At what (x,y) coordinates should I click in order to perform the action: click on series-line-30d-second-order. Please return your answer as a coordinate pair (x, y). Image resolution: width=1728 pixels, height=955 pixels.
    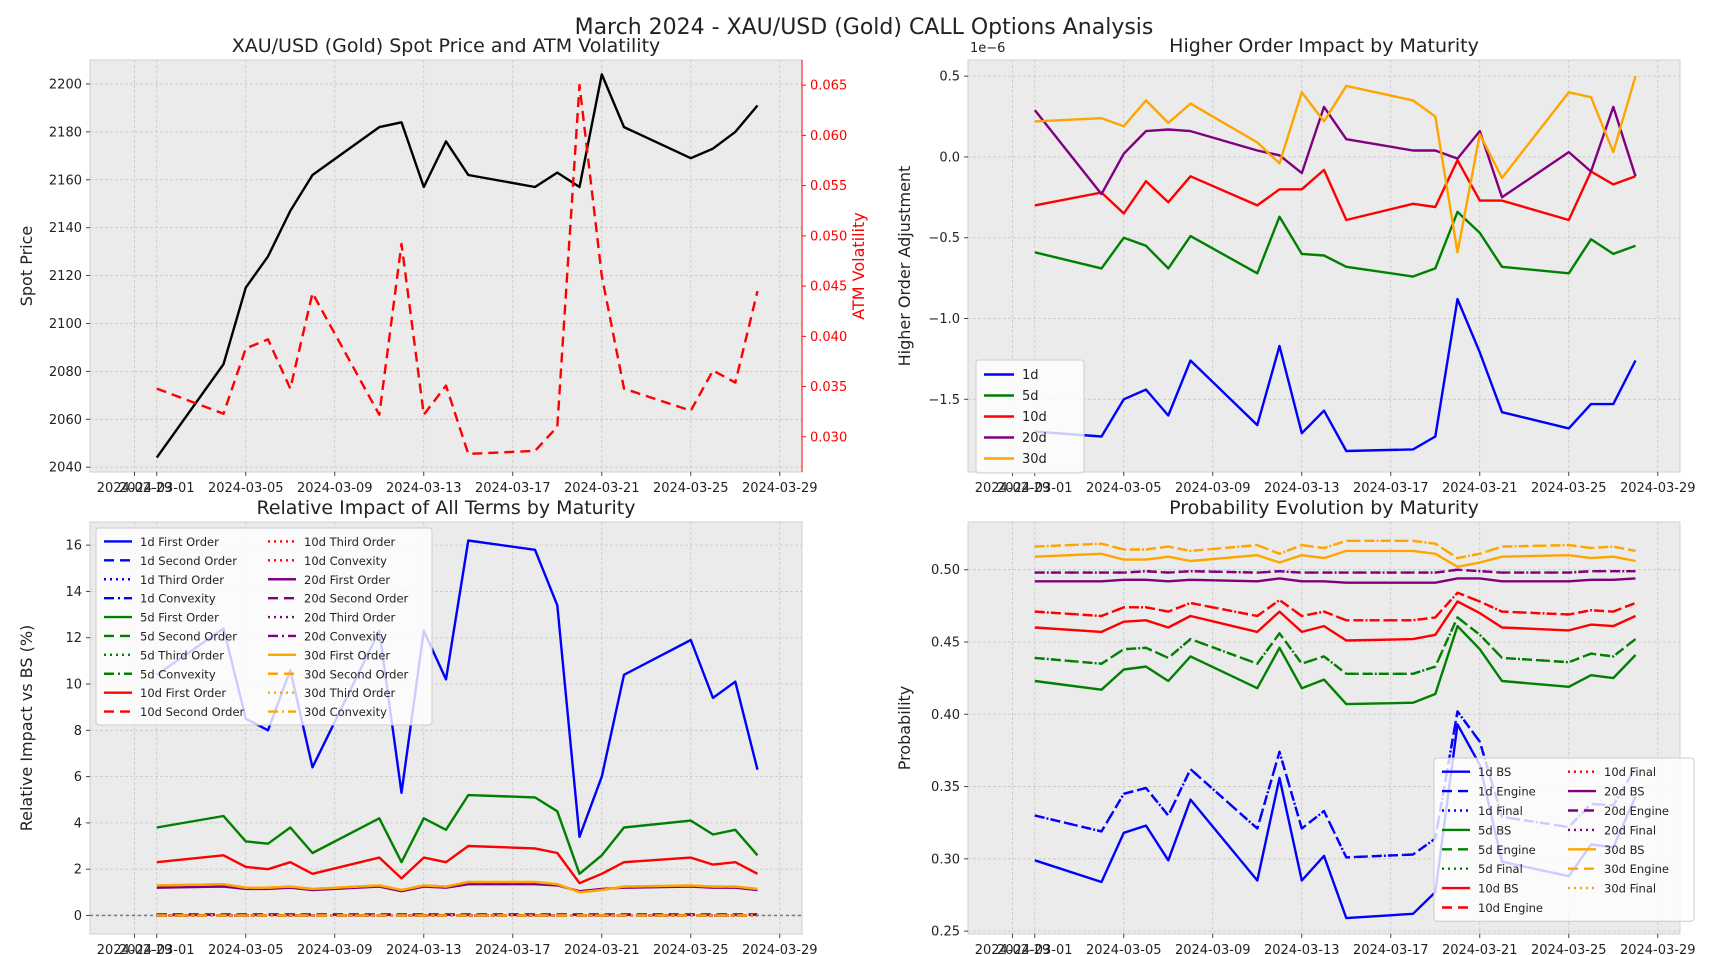
    Looking at the image, I should click on (457, 887).